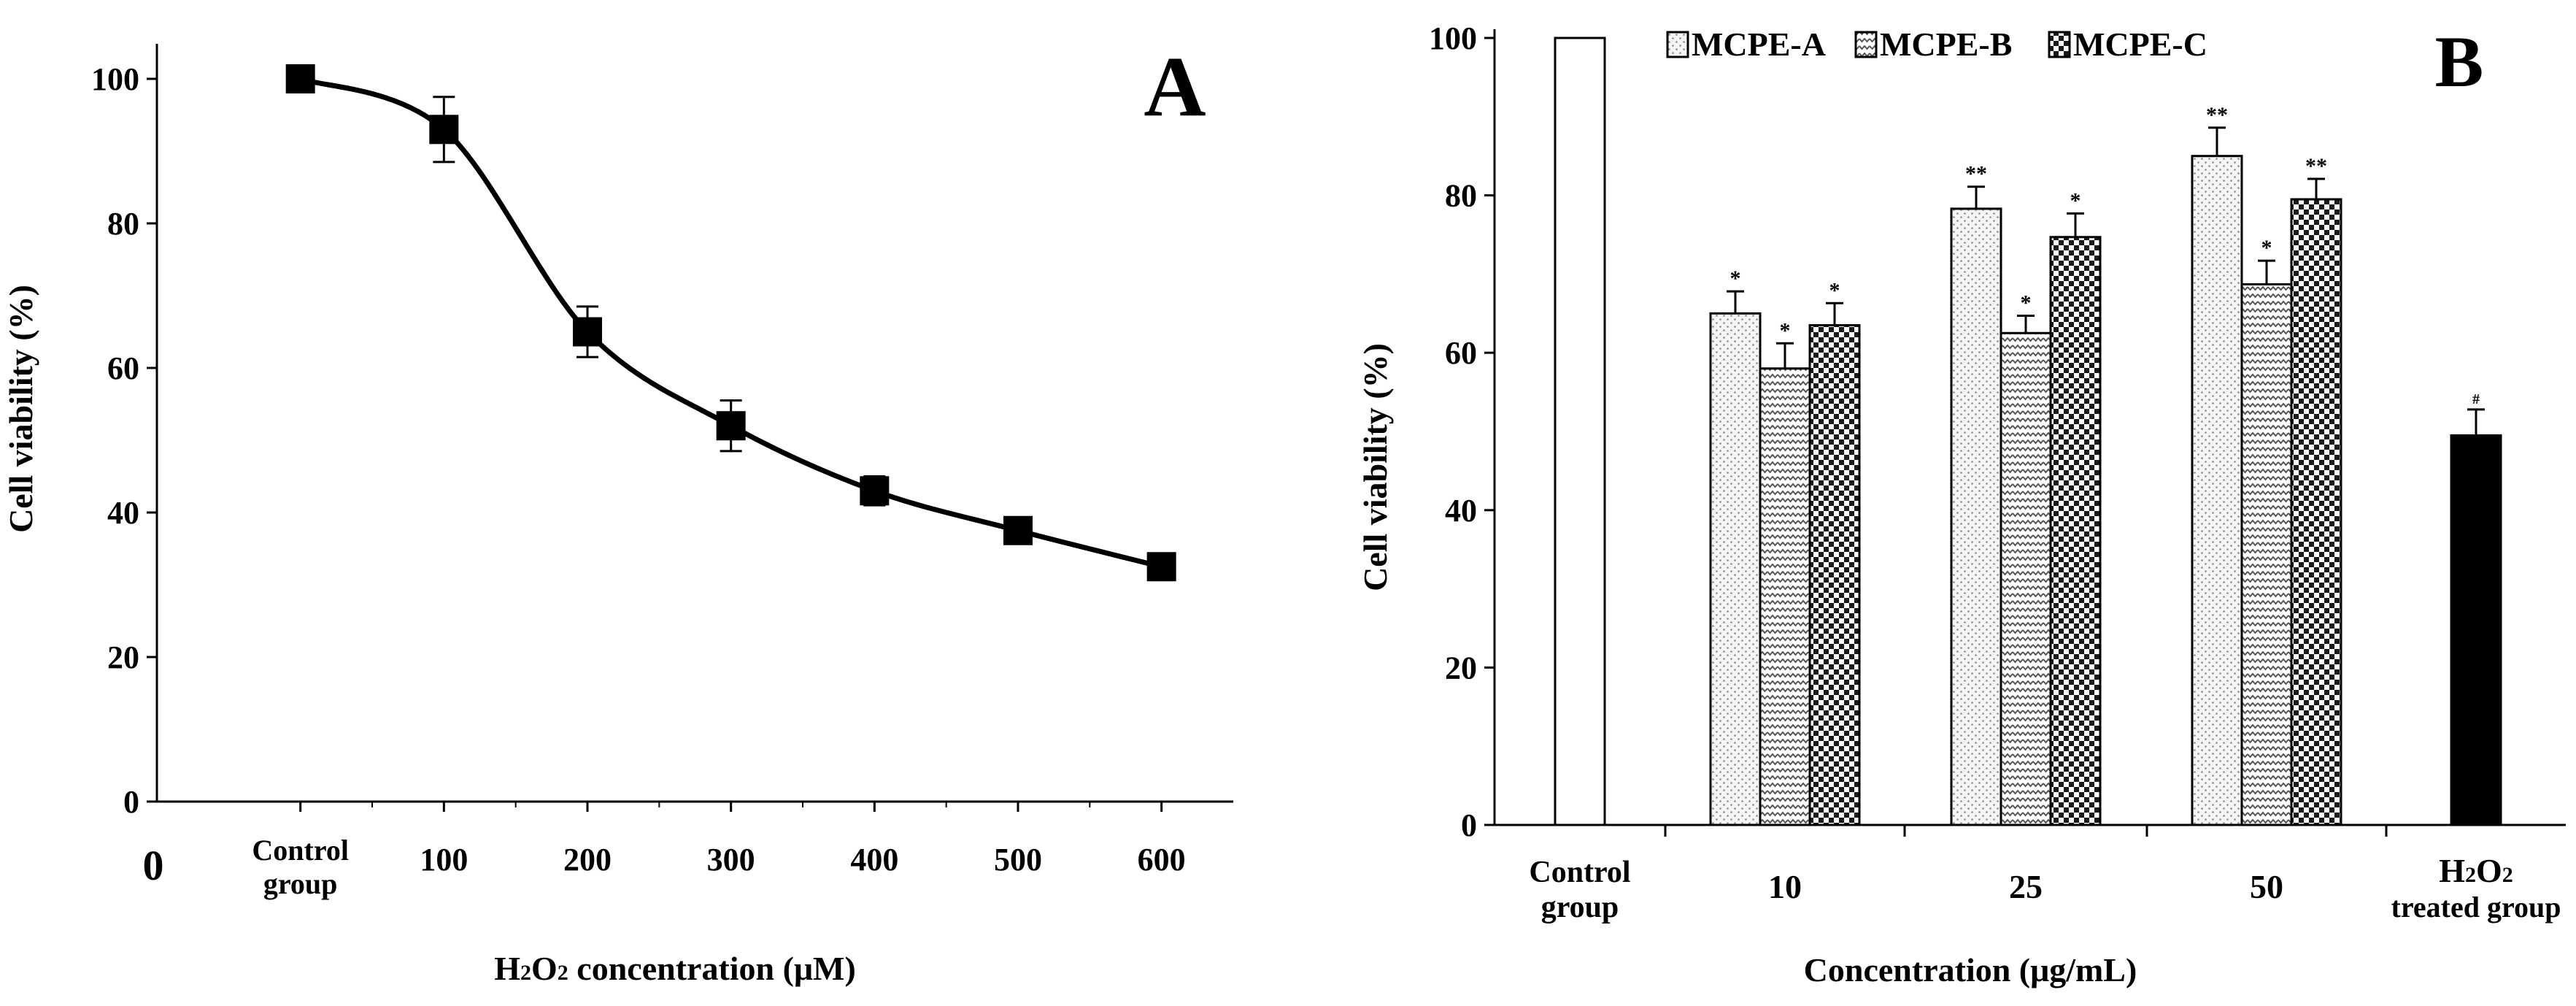  Describe the element at coordinates (2476, 870) in the screenshot. I see `panel-b-x-tick-label: H2O2` at that location.